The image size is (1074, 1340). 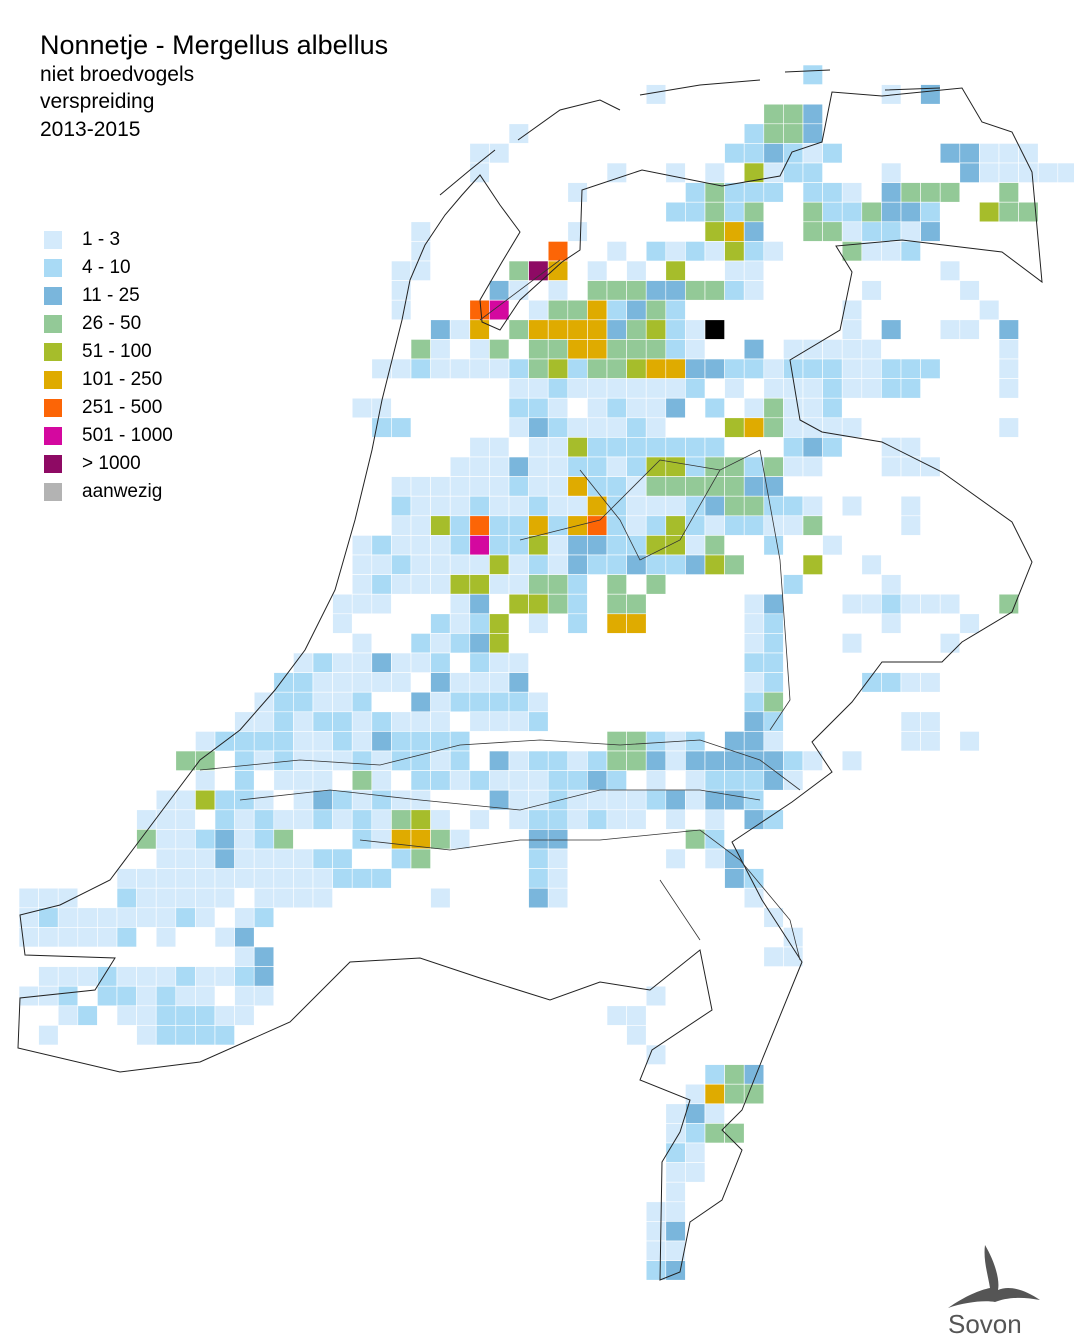 What do you see at coordinates (106, 267) in the screenshot?
I see `legend-label: 4 - 10` at bounding box center [106, 267].